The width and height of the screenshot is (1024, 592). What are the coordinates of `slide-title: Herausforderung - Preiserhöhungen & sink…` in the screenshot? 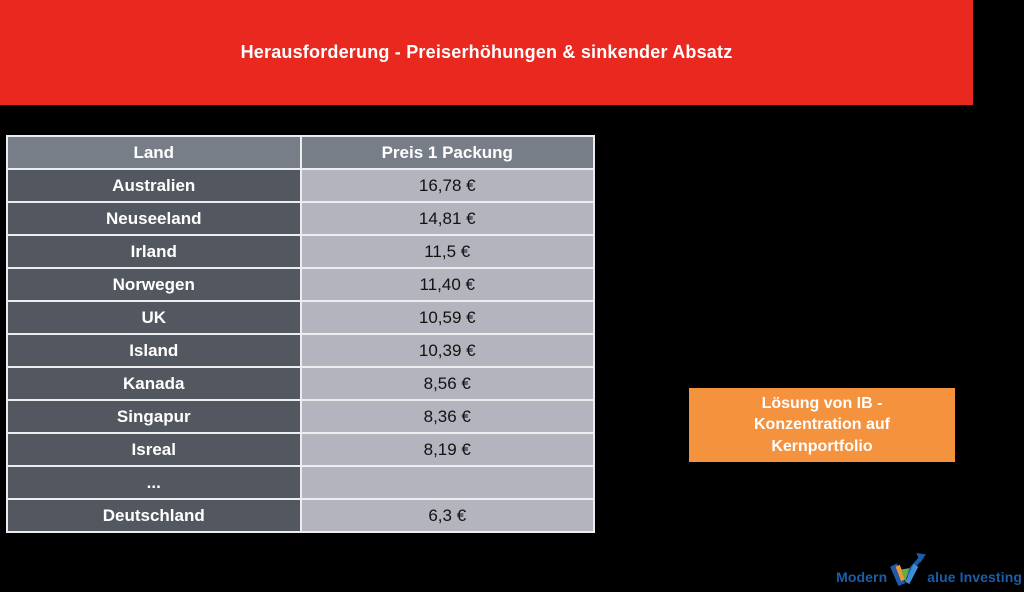 It's located at (486, 52).